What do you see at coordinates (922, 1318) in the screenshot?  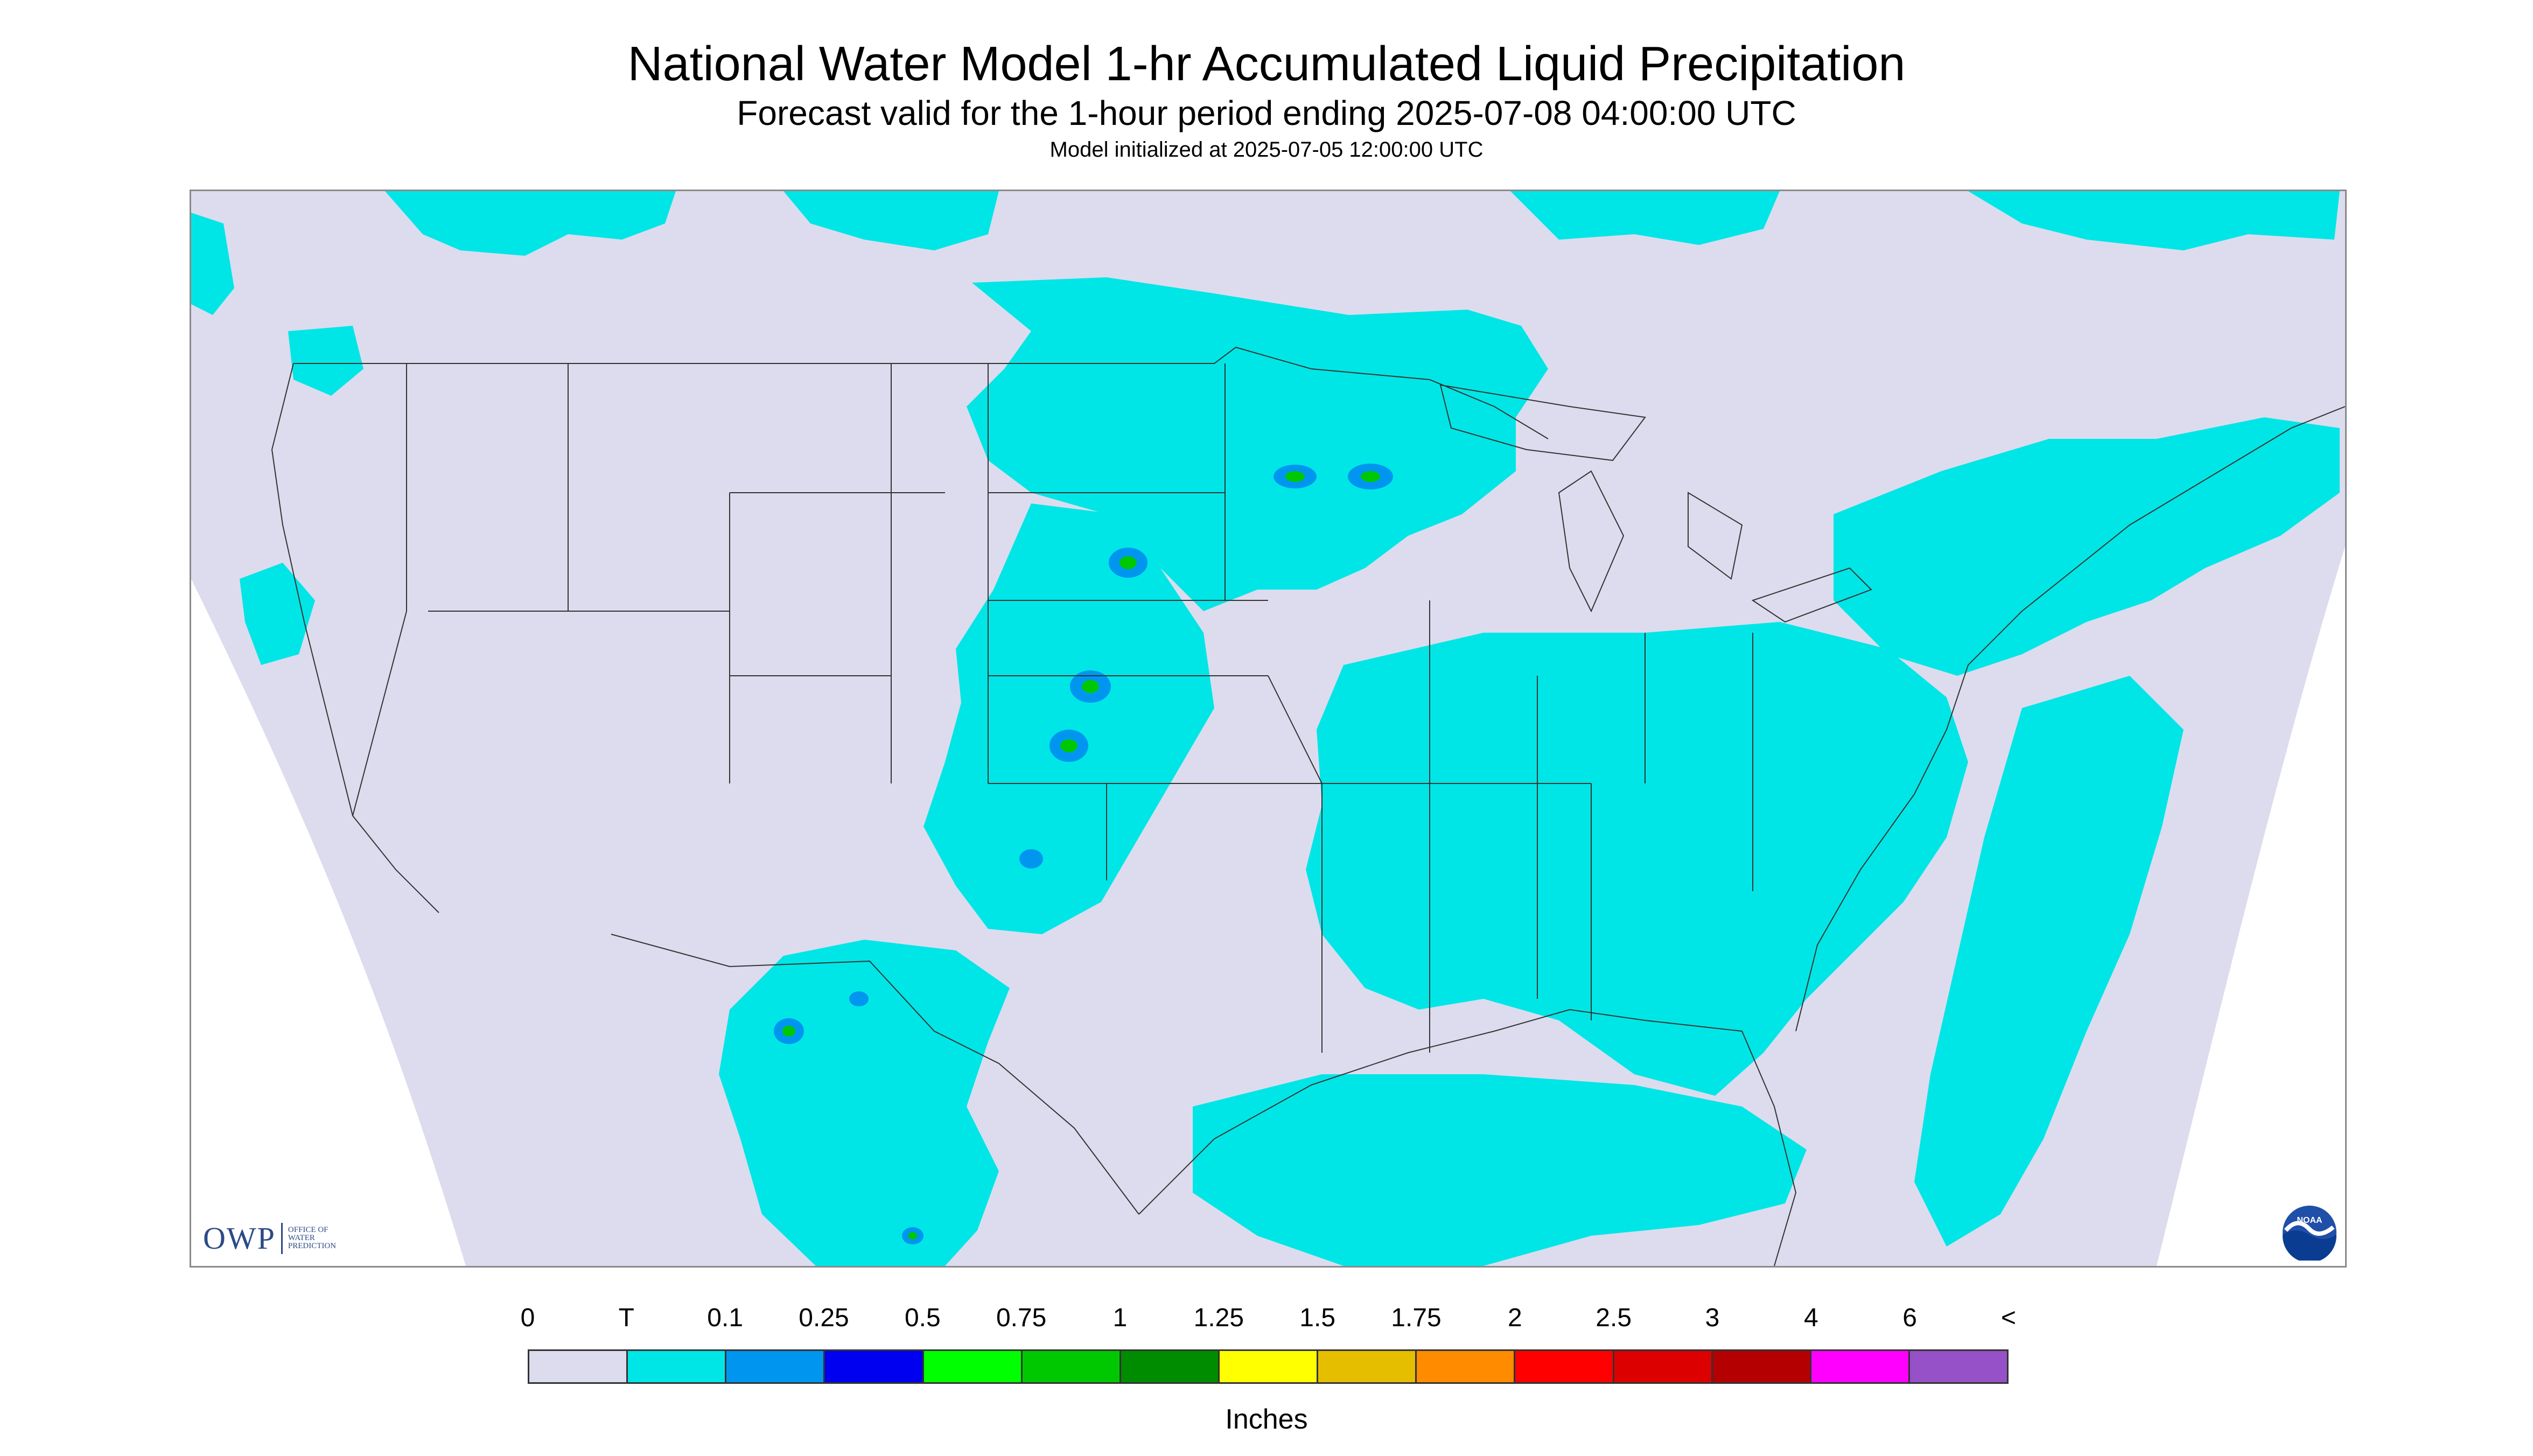 I see `legend-tick-label: 0.5` at bounding box center [922, 1318].